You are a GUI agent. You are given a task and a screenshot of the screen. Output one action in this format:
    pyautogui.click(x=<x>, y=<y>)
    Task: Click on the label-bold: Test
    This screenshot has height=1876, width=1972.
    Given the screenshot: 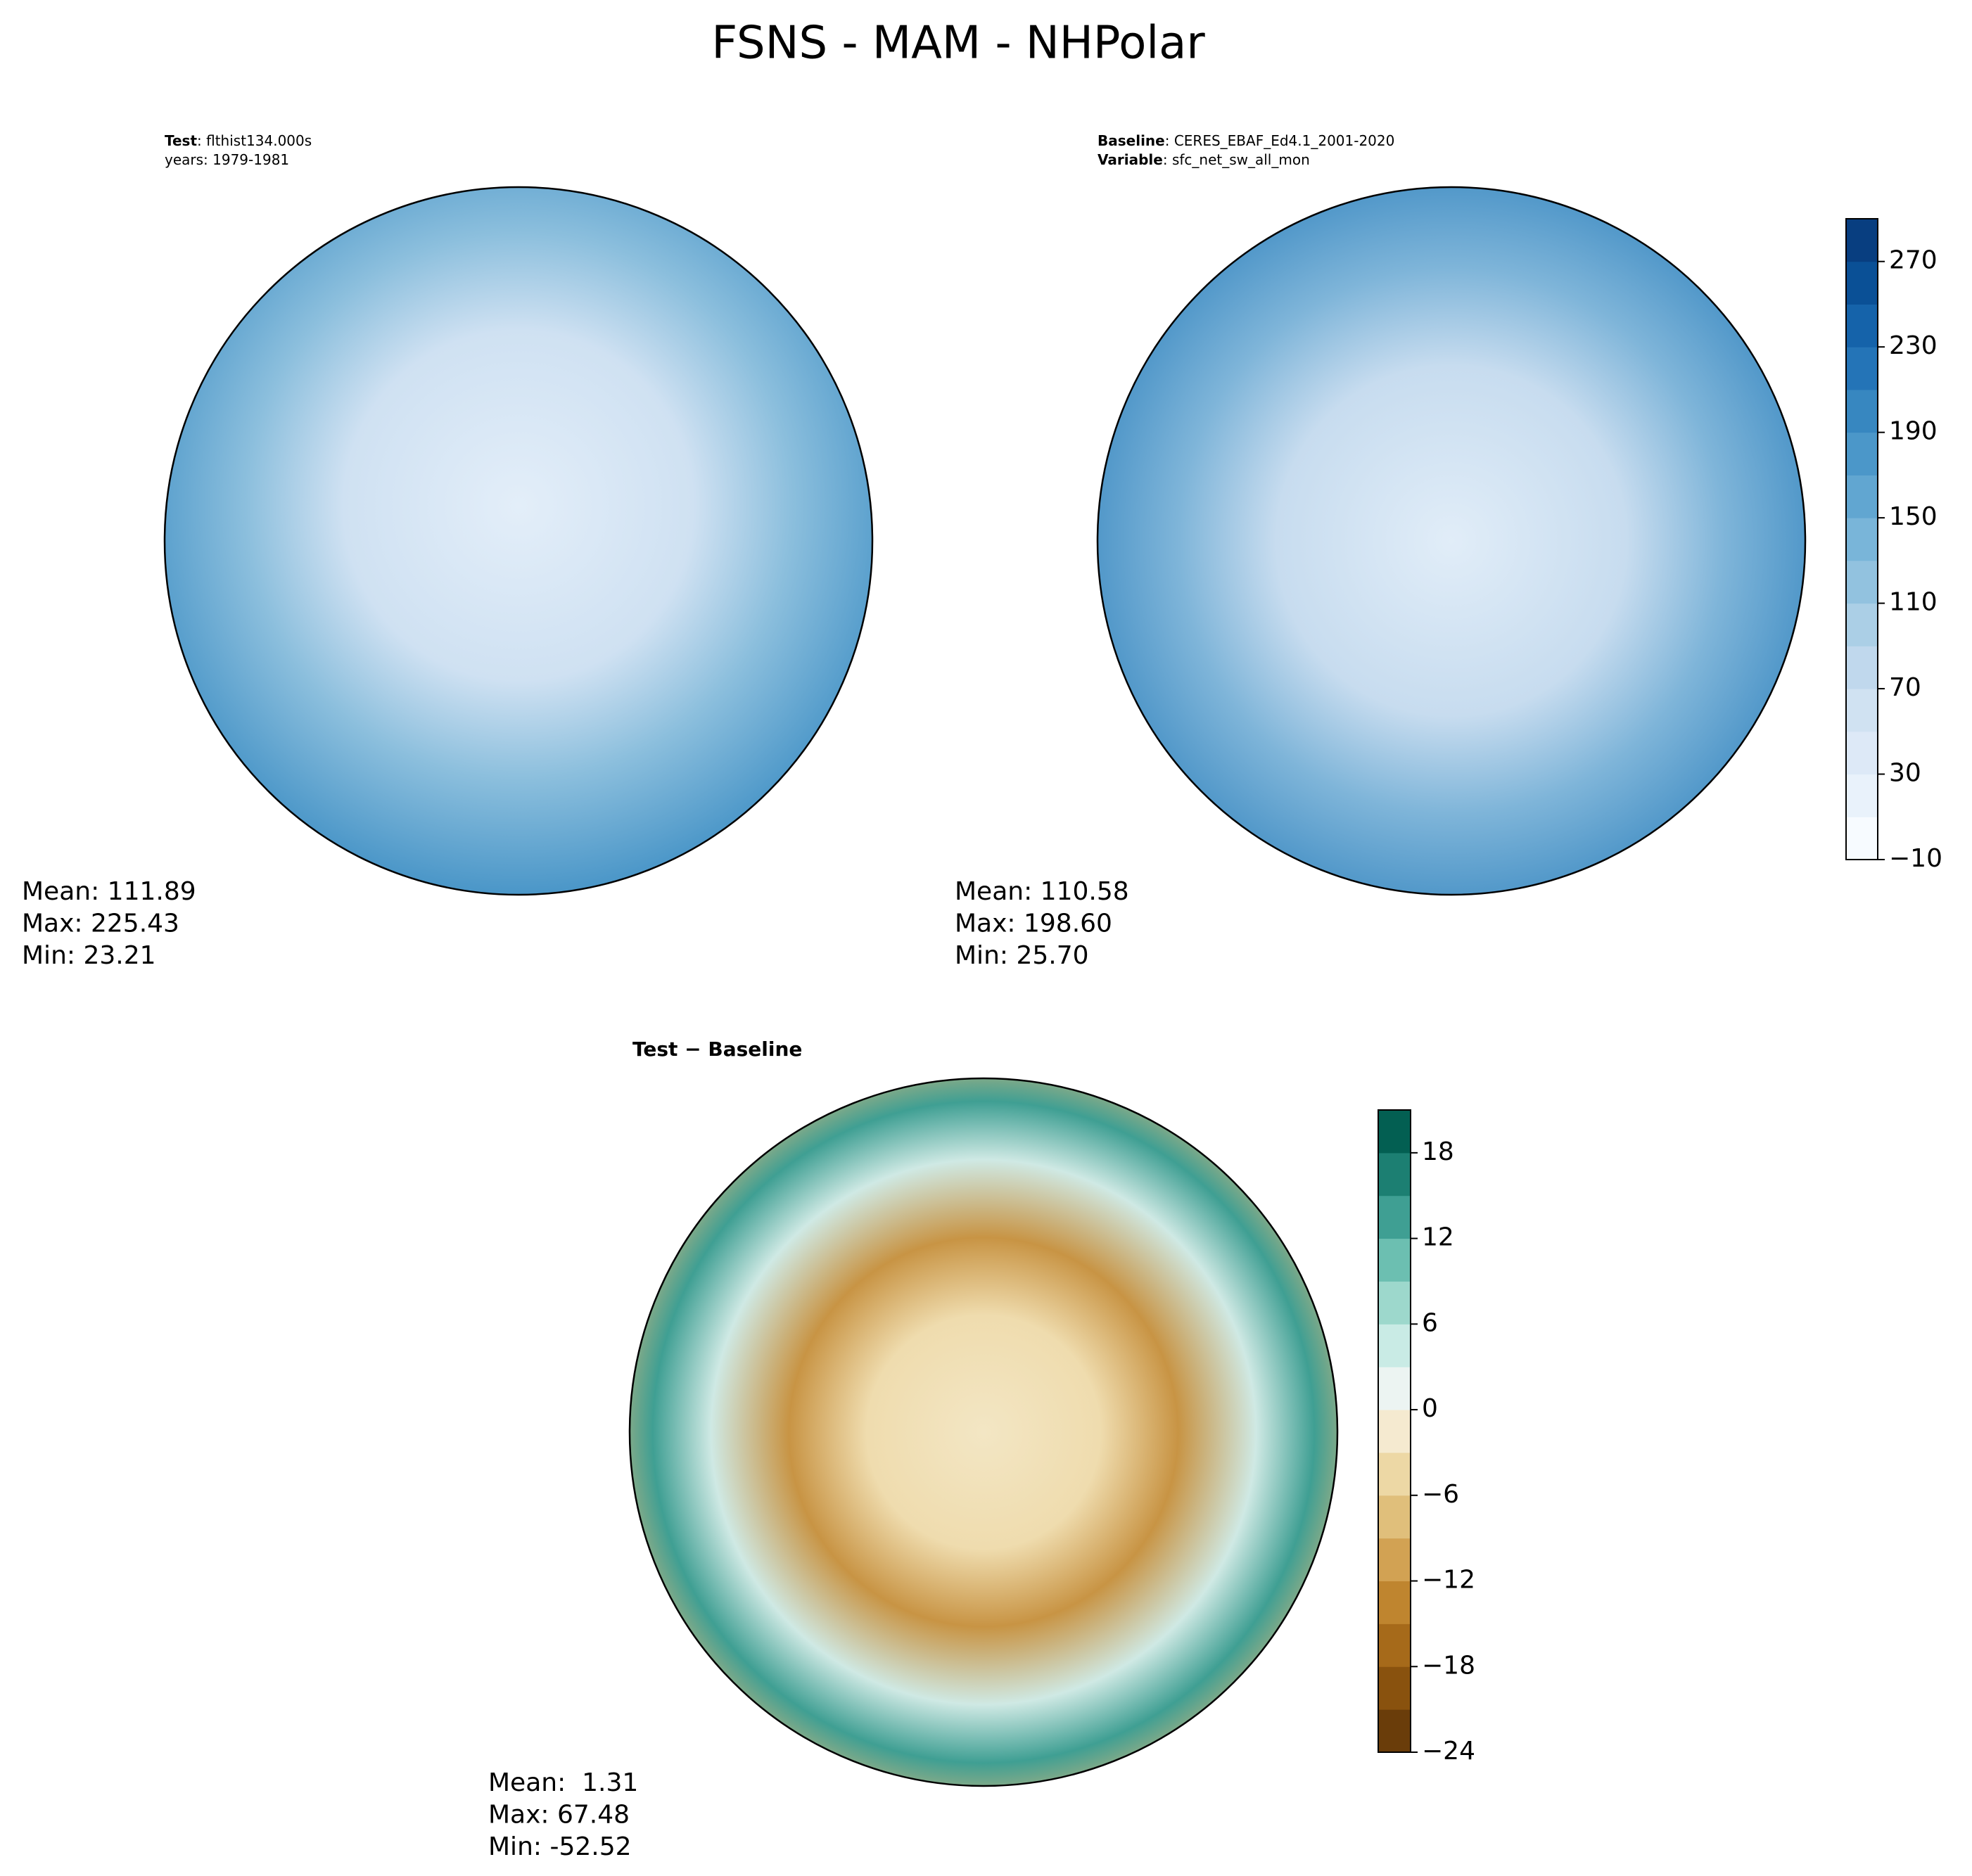 What is the action you would take?
    pyautogui.click(x=181, y=140)
    